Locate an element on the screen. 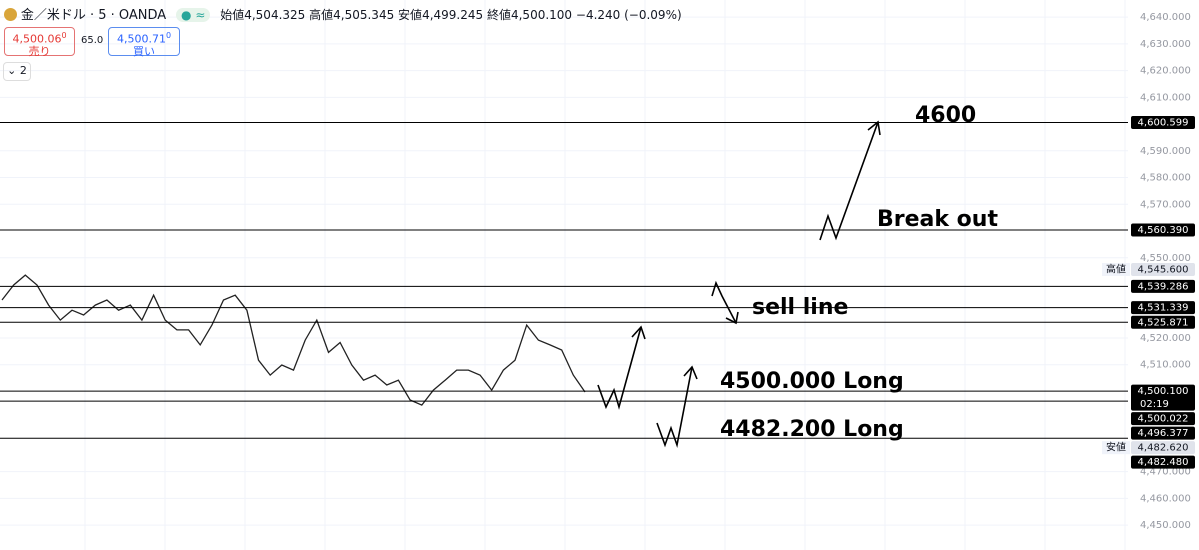  close-label: 終値 is located at coordinates (498, 15).